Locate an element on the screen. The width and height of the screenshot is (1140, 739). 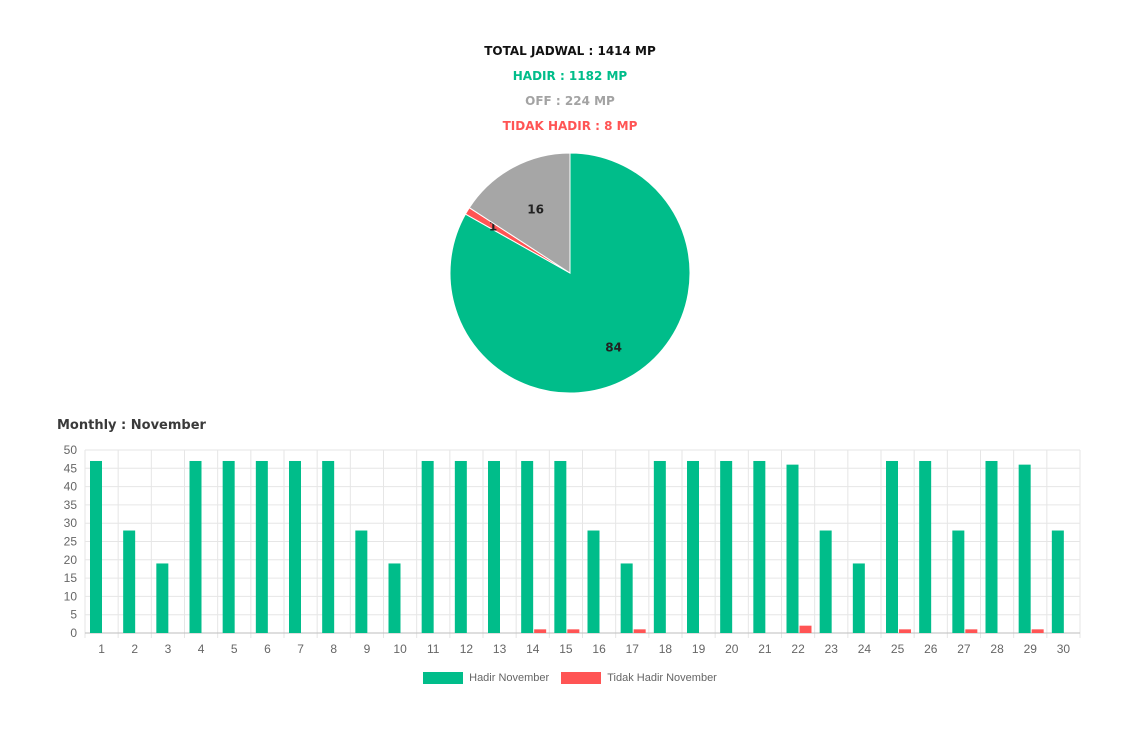
pie-slice-hadir is located at coordinates (570, 273).